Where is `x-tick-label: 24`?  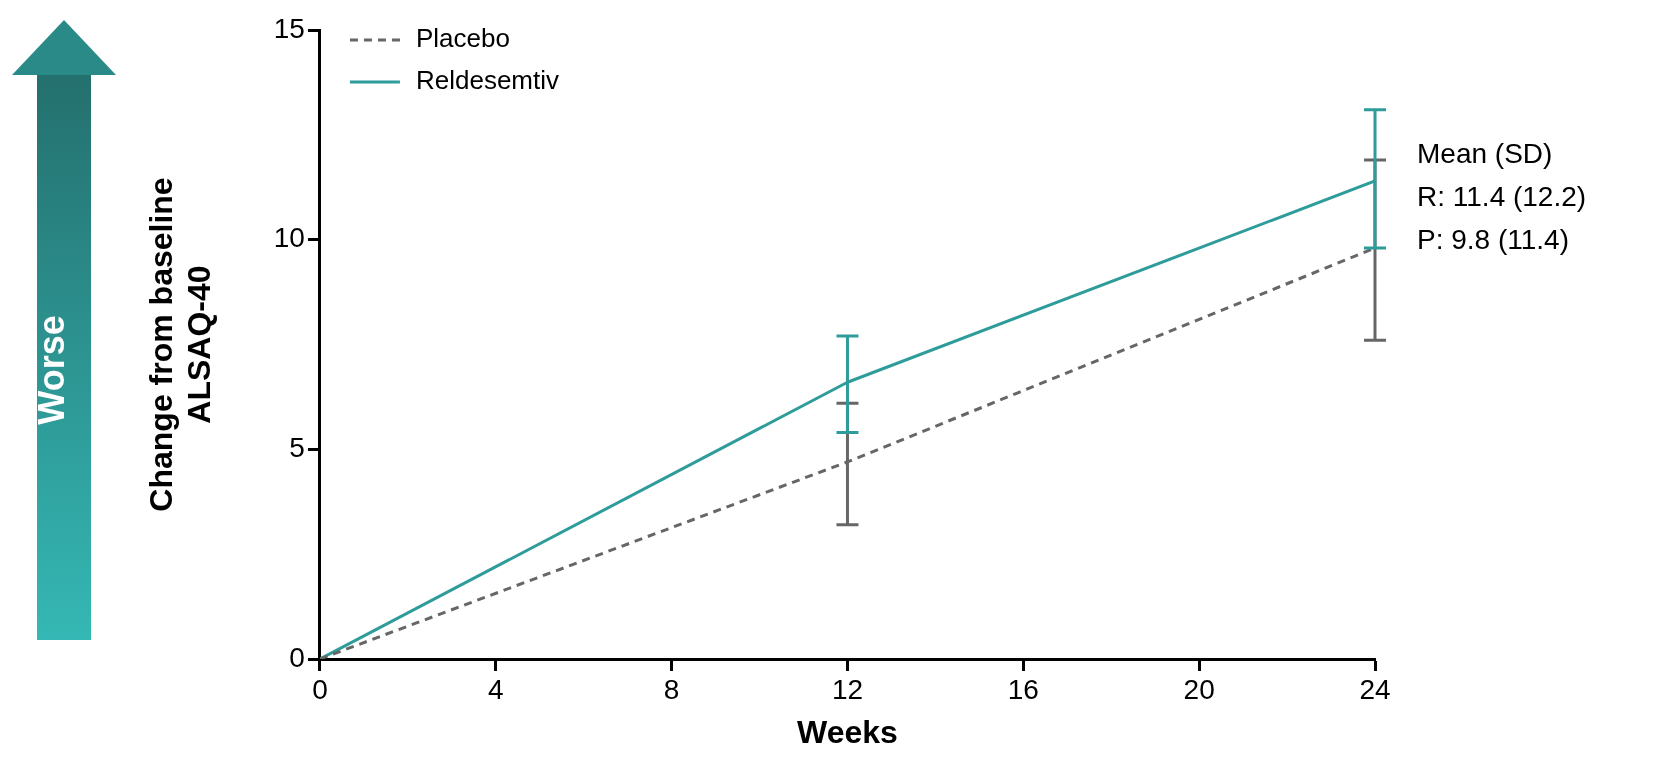 x-tick-label: 24 is located at coordinates (1375, 689).